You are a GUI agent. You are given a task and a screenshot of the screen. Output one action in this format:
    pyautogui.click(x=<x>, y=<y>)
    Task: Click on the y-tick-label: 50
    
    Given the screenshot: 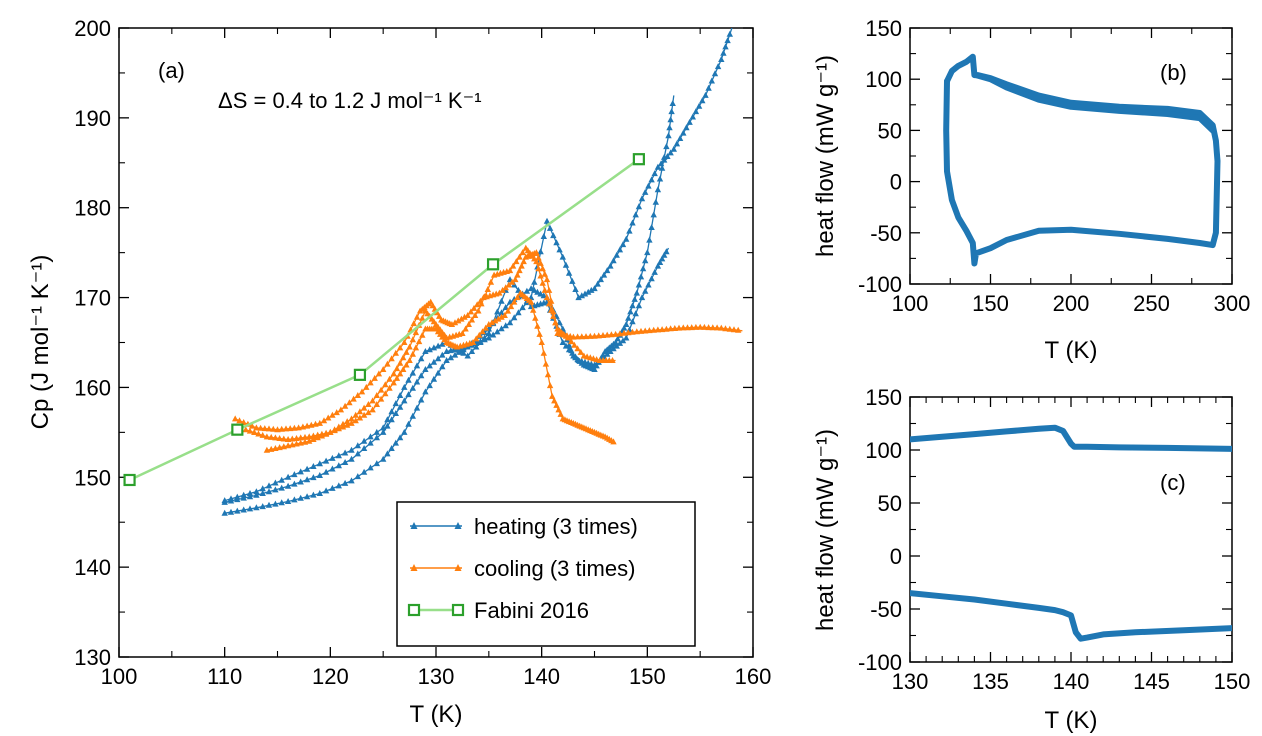 What is the action you would take?
    pyautogui.click(x=890, y=503)
    